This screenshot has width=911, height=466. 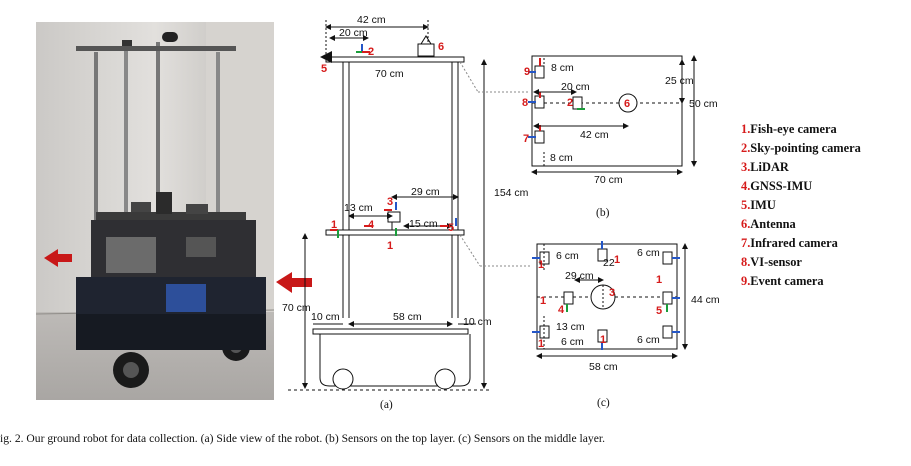 I want to click on dim-70-top: 70 cm, so click(x=389, y=74).